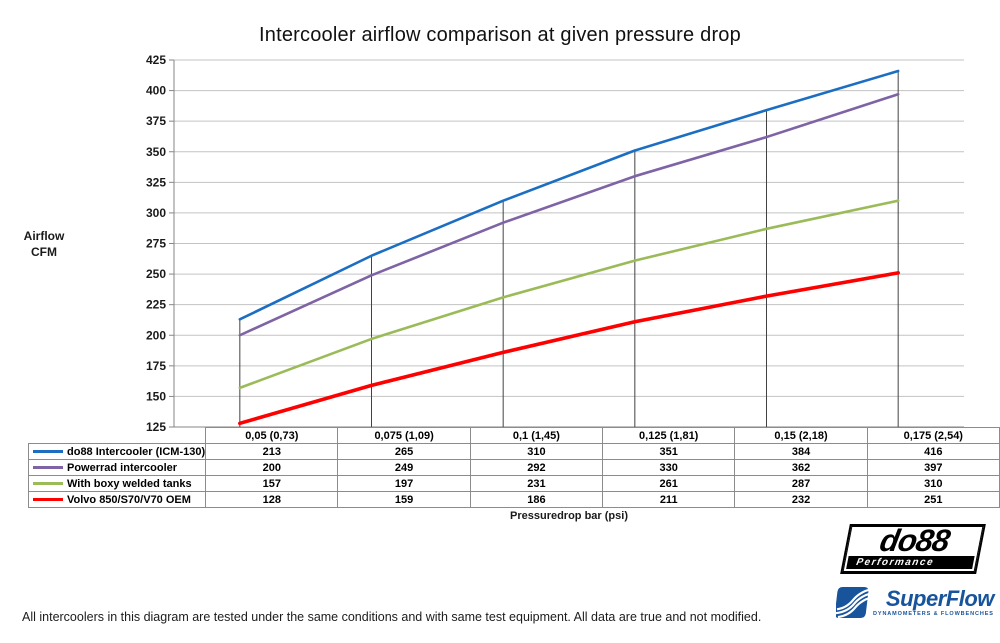 This screenshot has height=643, width=1000. I want to click on y-tick-label: 125, so click(156, 427).